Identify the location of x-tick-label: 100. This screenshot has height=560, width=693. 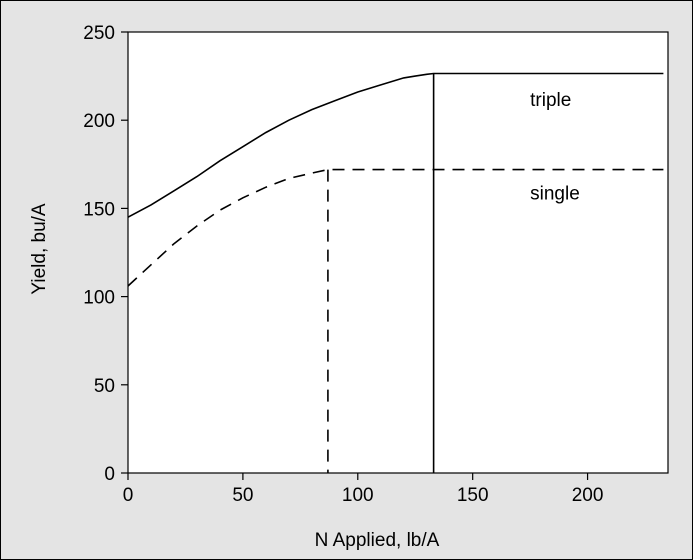
(358, 495).